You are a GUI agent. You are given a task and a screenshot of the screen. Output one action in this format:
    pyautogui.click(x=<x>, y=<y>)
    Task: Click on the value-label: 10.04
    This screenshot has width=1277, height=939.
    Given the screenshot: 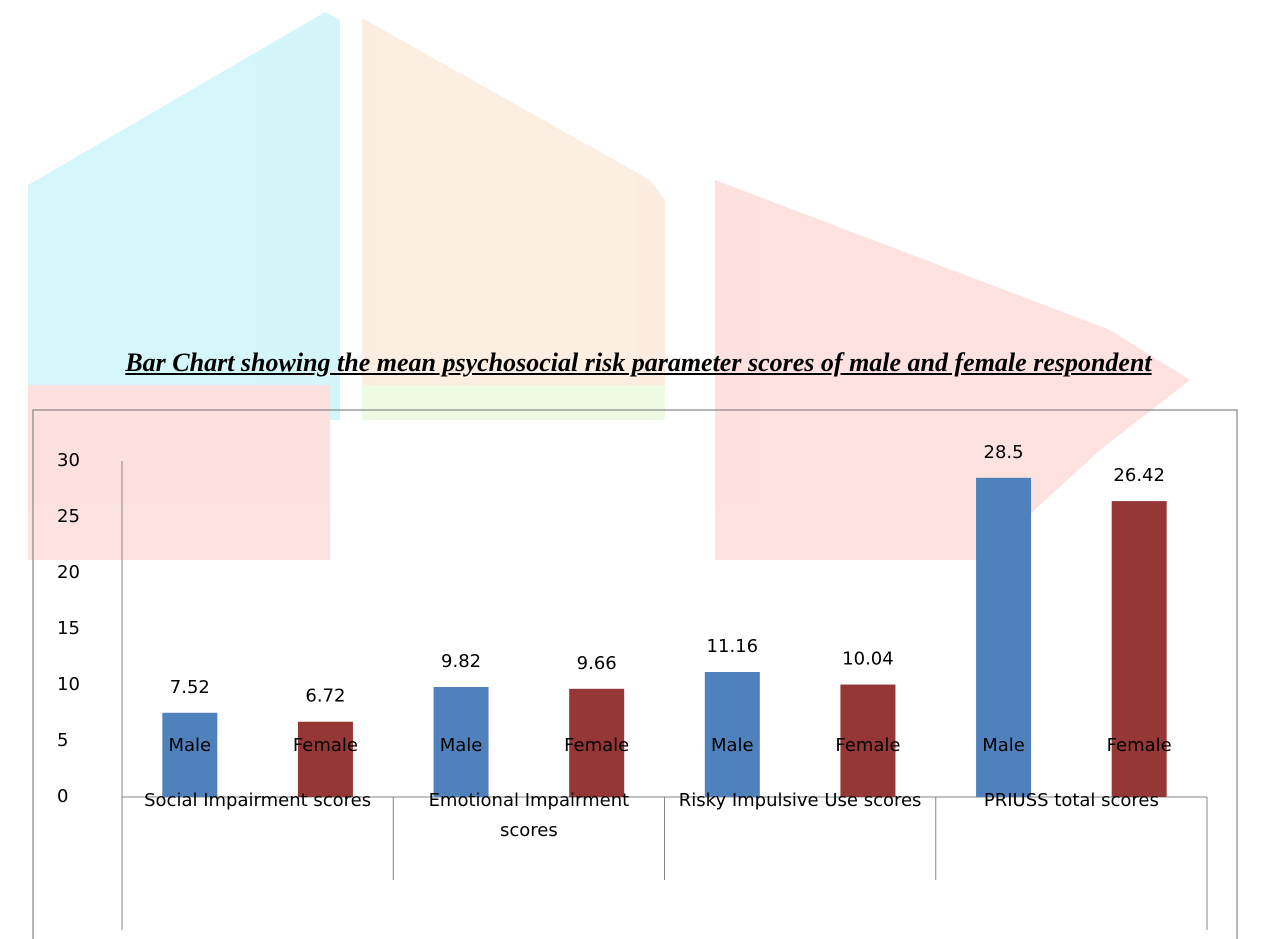 What is the action you would take?
    pyautogui.click(x=868, y=659)
    